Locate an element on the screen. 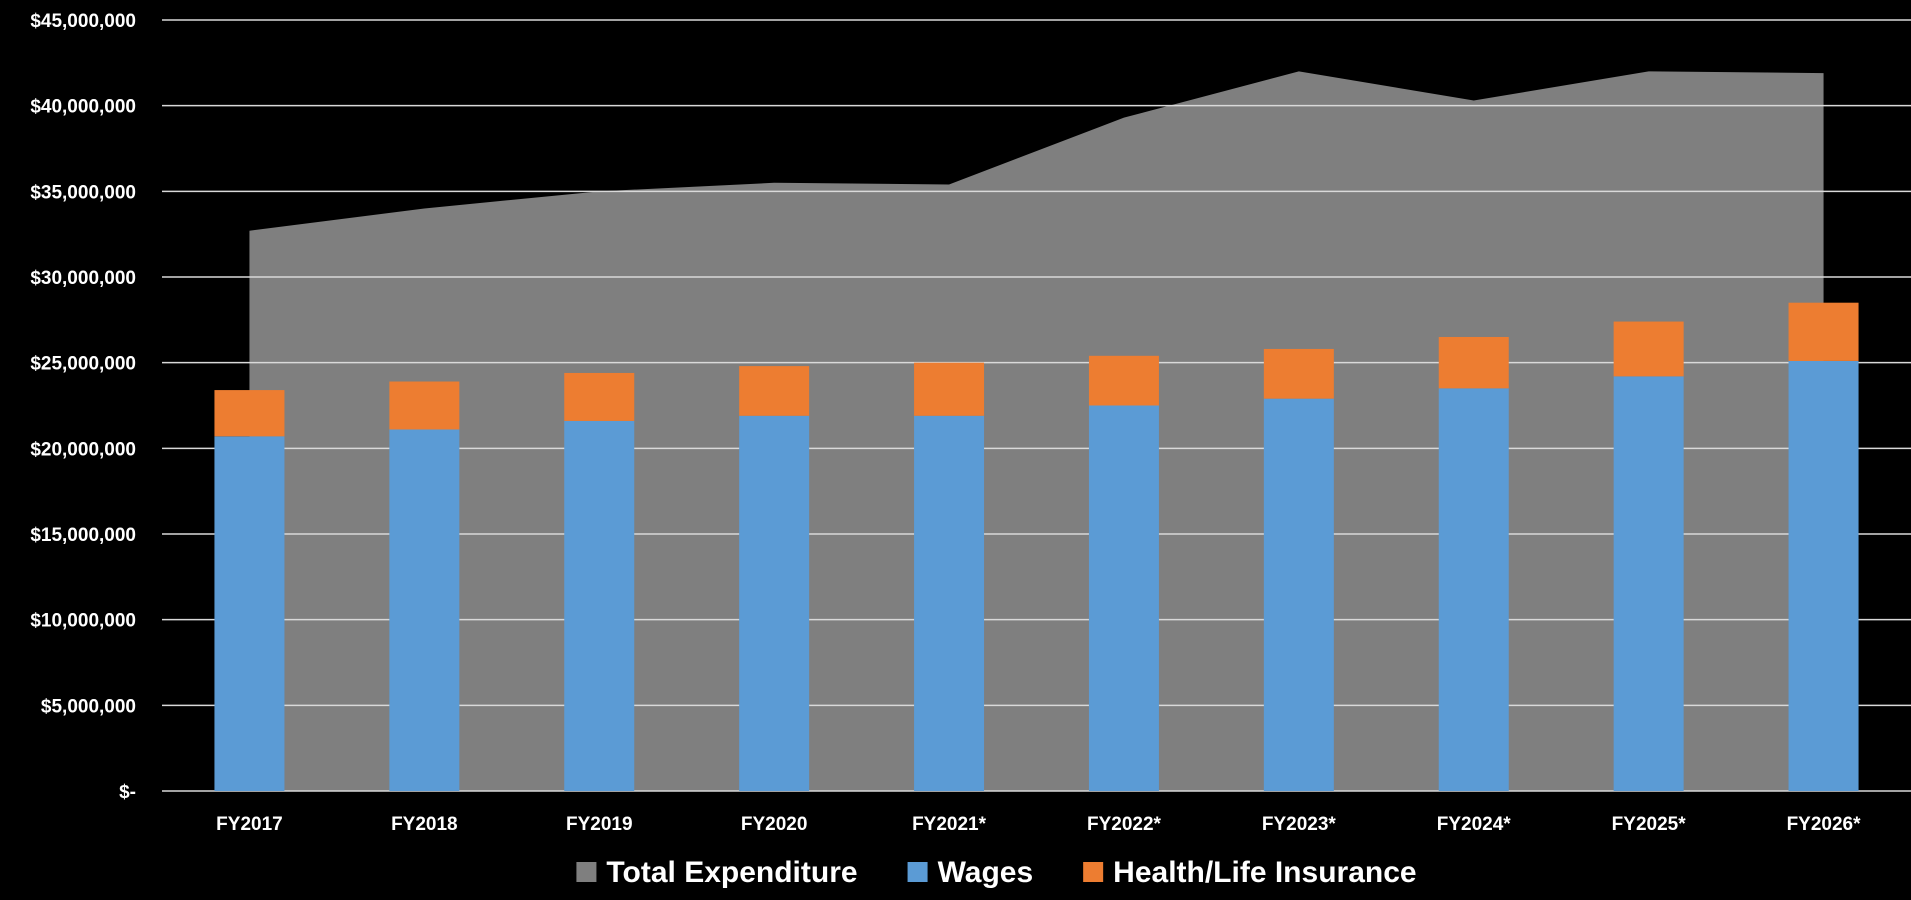 The width and height of the screenshot is (1911, 900). bar-health-life-insurance-fy2020 is located at coordinates (774, 391).